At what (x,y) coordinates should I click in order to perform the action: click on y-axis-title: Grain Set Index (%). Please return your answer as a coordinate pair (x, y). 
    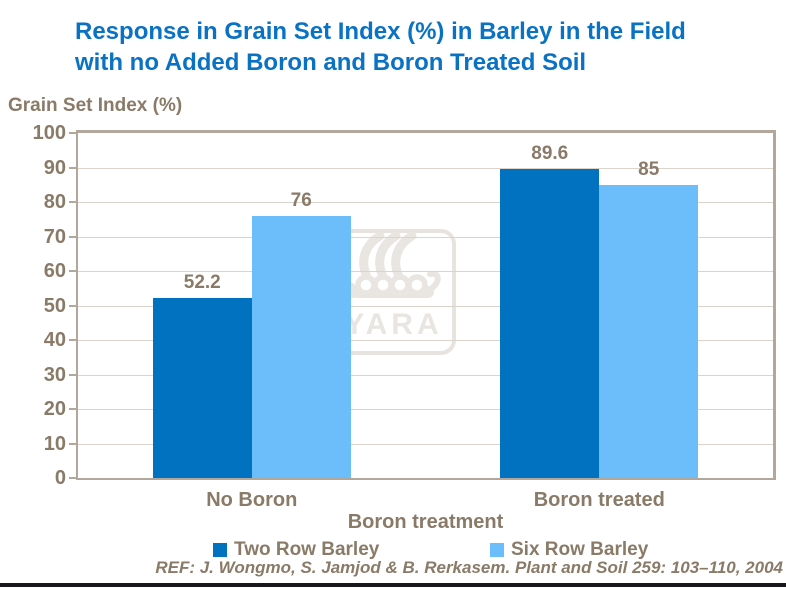
    Looking at the image, I should click on (95, 105).